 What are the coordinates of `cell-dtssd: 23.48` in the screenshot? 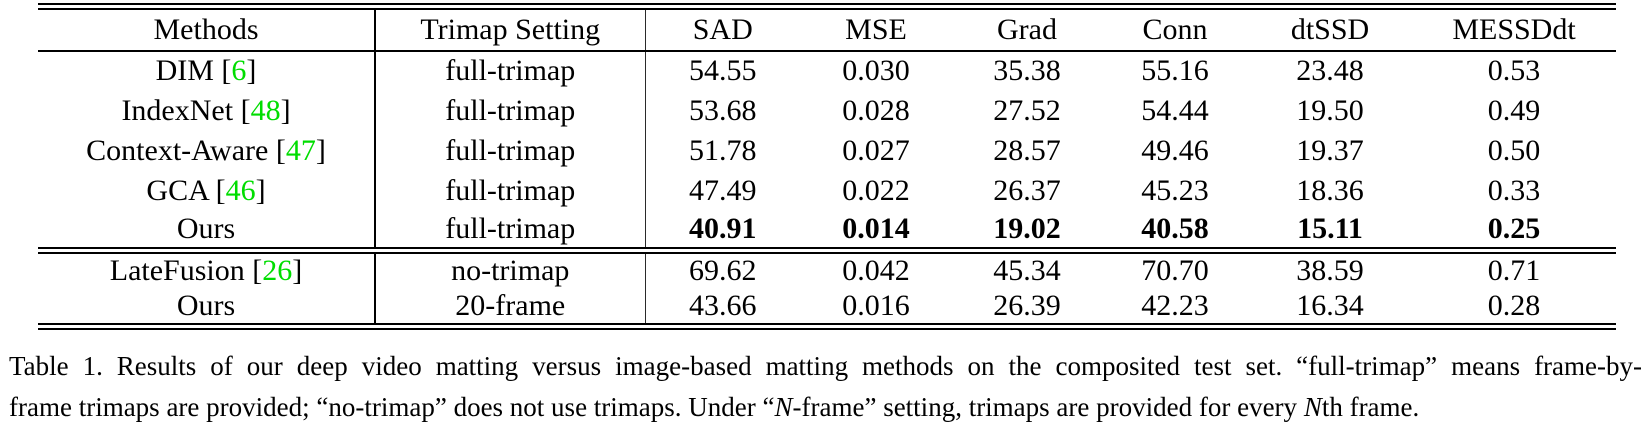 It's located at (1330, 70).